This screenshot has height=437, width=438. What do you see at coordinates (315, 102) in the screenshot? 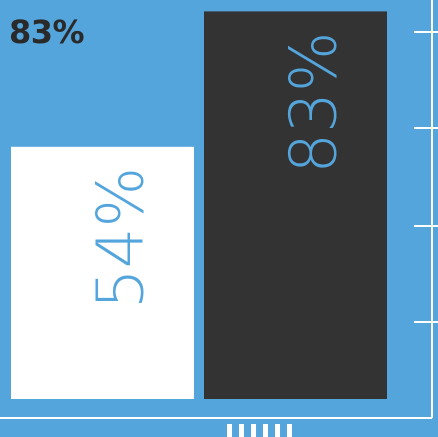
I see `bar-value-label-1: 83%` at bounding box center [315, 102].